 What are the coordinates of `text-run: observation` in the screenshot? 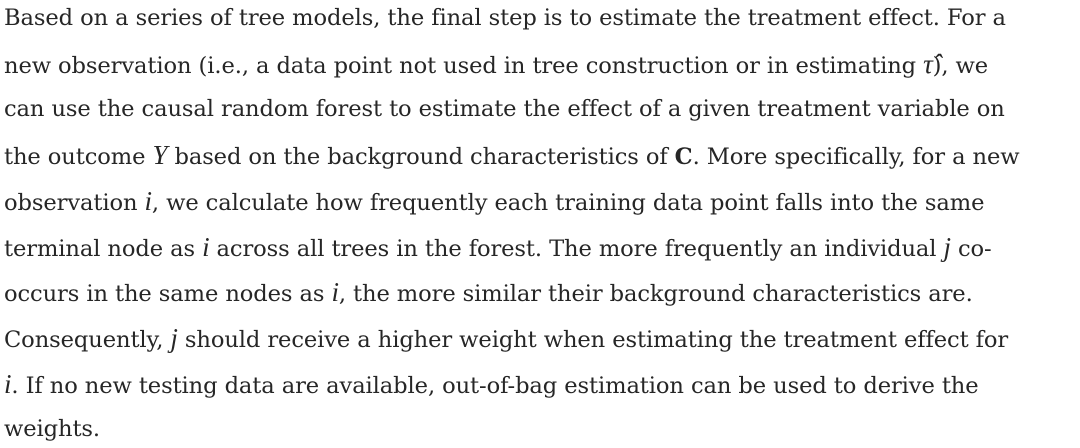 It's located at (74, 202).